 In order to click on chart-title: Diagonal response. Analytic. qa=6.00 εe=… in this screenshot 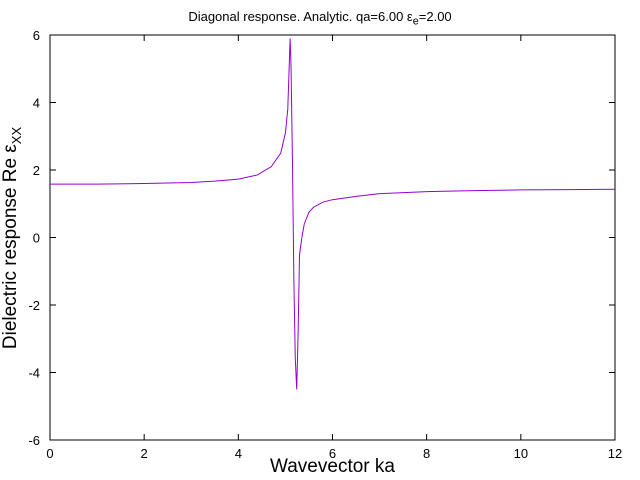, I will do `click(320, 18)`.